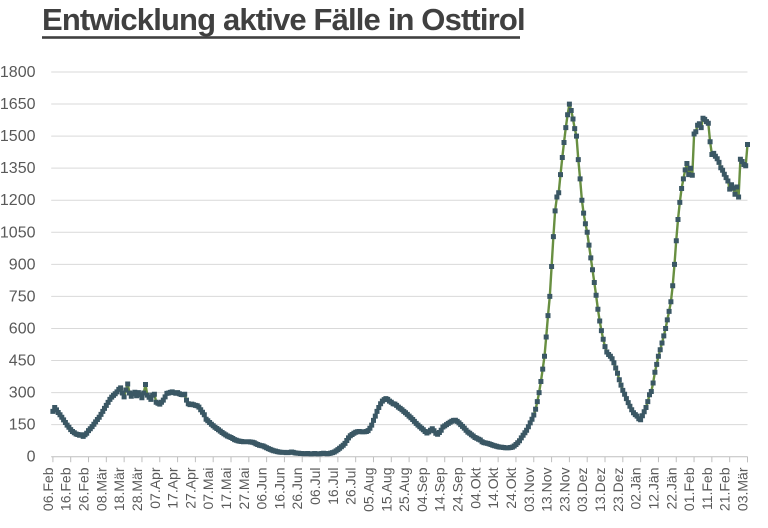  I want to click on svg-text: 900, so click(22, 264).